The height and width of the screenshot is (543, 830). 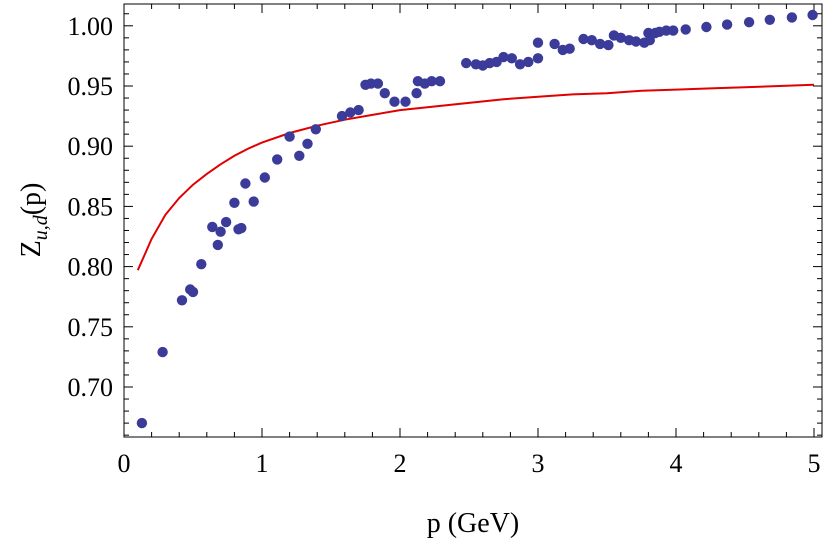 What do you see at coordinates (400, 463) in the screenshot?
I see `x-tick-label: 2` at bounding box center [400, 463].